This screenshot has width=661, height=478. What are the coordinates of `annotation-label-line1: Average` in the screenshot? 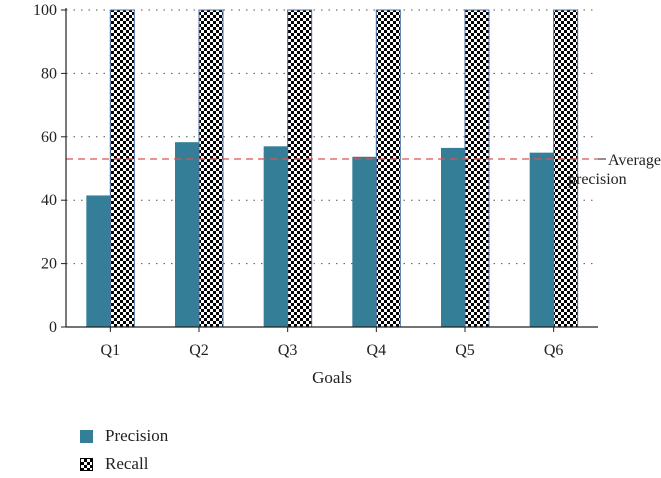 It's located at (634, 160).